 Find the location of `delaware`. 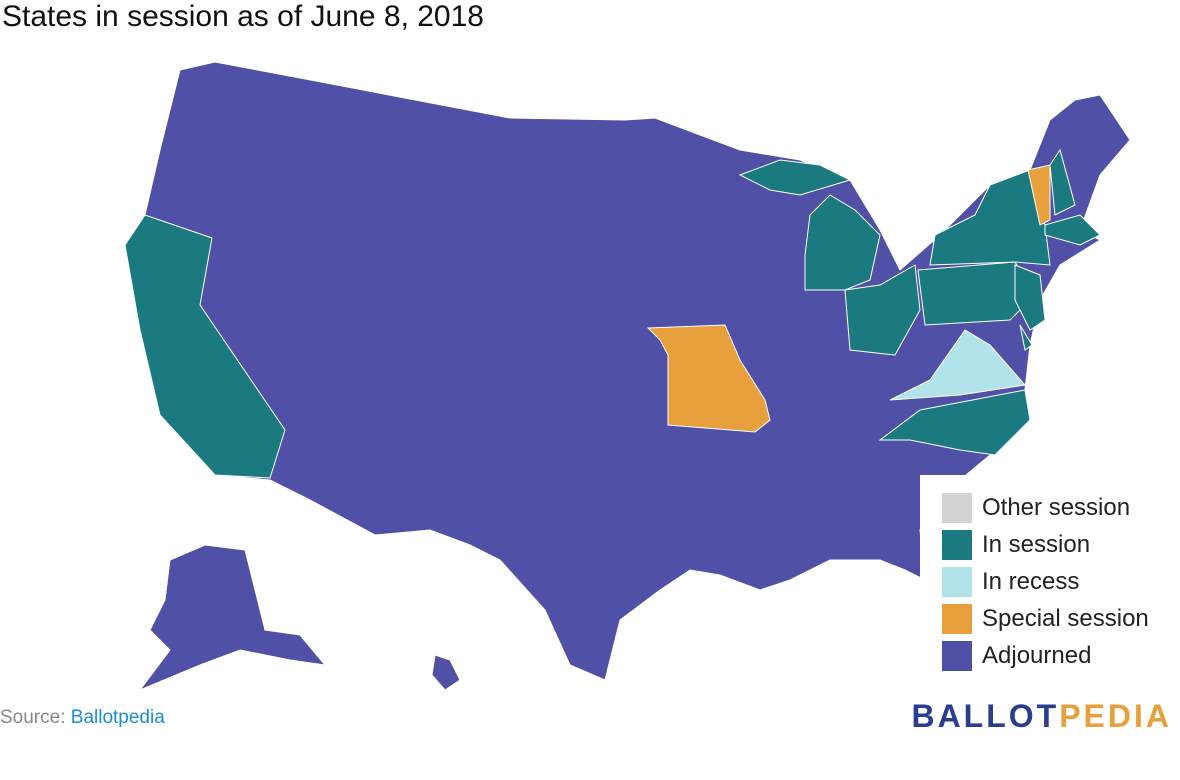

delaware is located at coordinates (1026, 337).